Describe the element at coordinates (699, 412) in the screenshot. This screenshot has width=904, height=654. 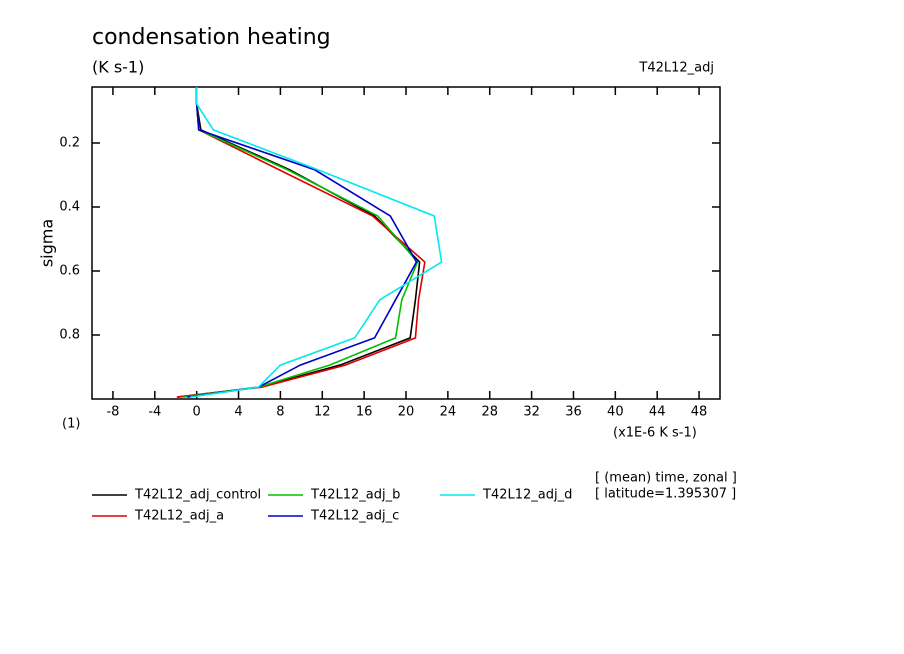
I see `x-tick-label: 48` at that location.